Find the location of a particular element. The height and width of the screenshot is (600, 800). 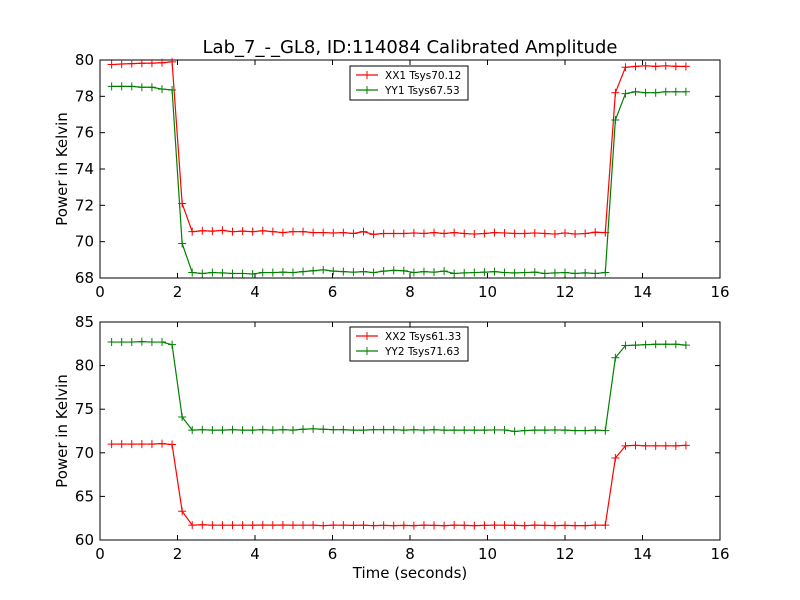

legend-entry: XX1 Tsys70.12 is located at coordinates (423, 76).